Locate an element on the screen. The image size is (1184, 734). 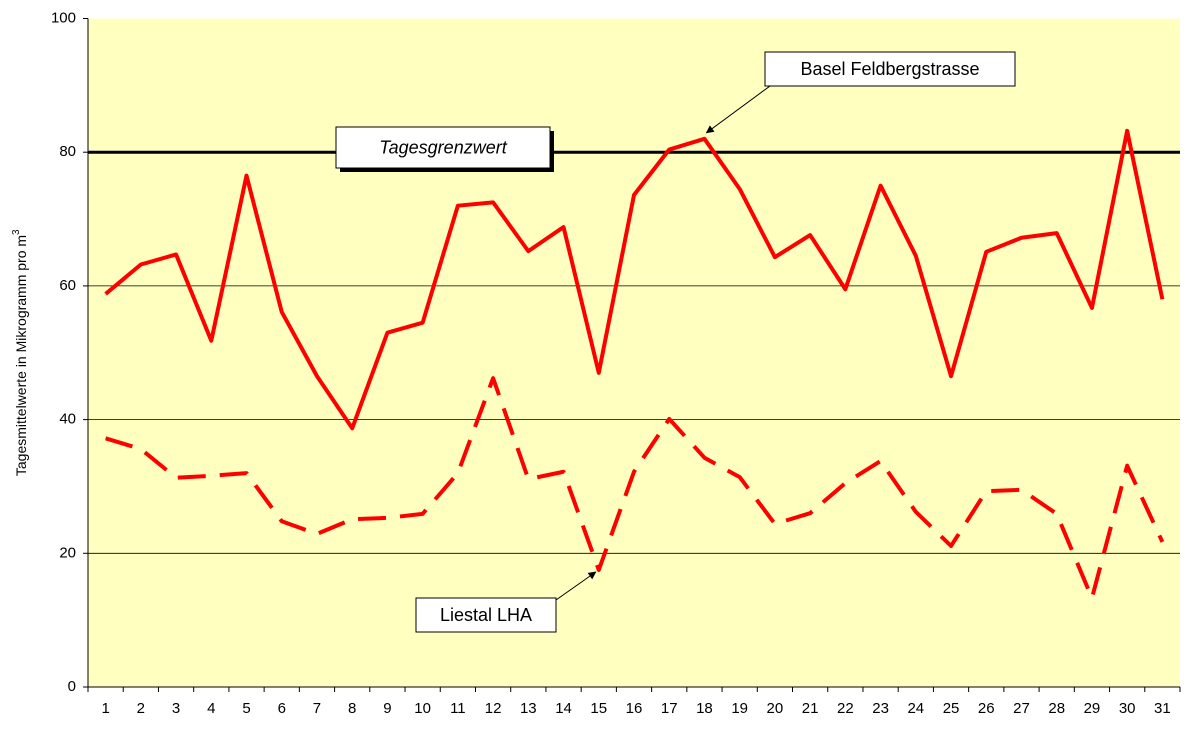
y-axis-label-superscript: 3 is located at coordinates (16, 232).